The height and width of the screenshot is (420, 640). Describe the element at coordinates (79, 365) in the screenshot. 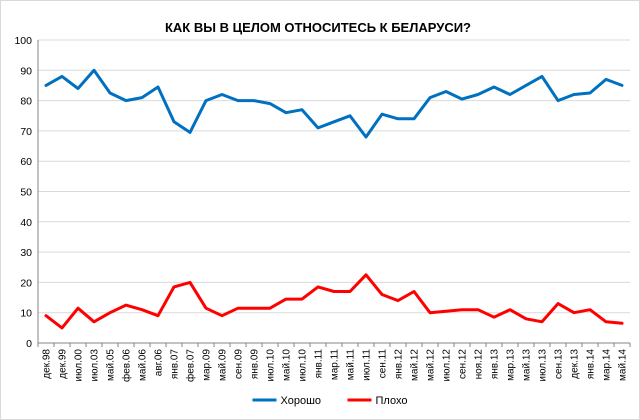

I see `x-tick-label: июл.00` at that location.